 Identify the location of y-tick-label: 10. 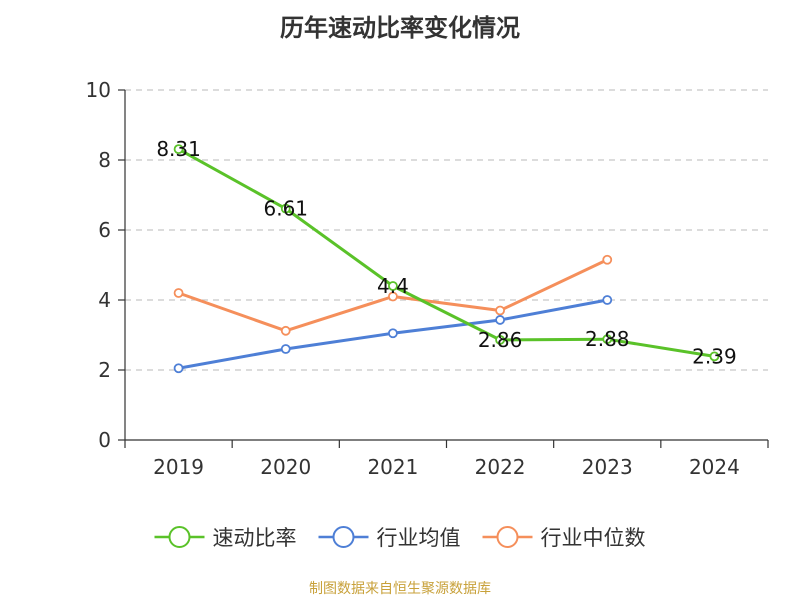
(98, 90).